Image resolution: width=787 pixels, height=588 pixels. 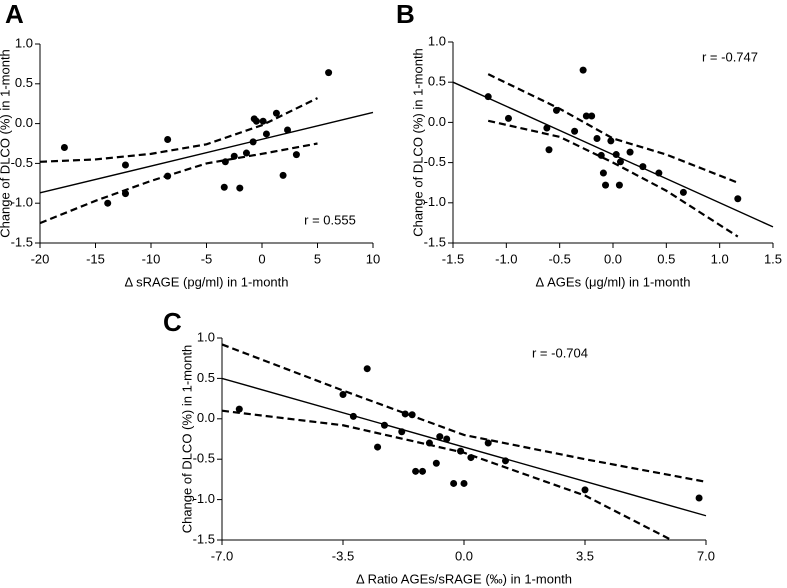 I want to click on x-tick-label: 1.0, so click(x=720, y=258).